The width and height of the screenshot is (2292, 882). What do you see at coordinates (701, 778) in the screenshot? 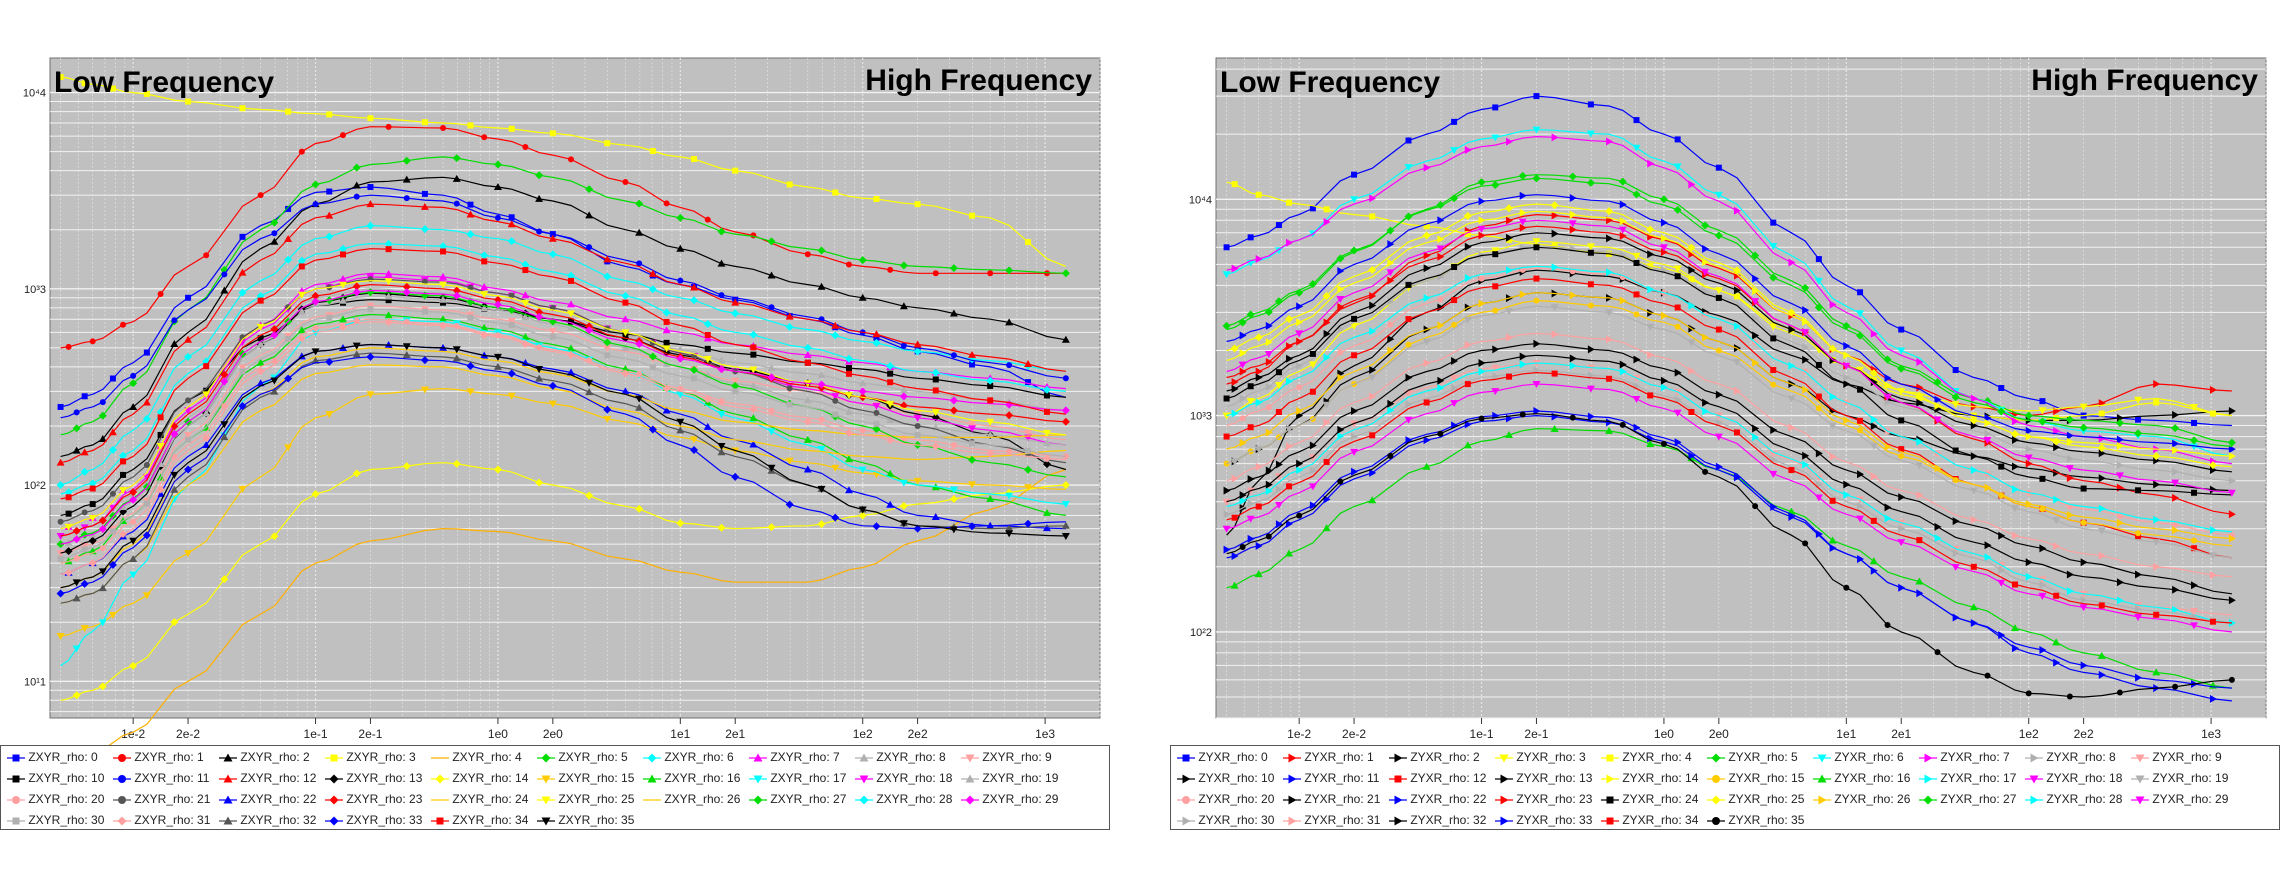
I see `legend-label: ZXYR_rho: 16` at bounding box center [701, 778].